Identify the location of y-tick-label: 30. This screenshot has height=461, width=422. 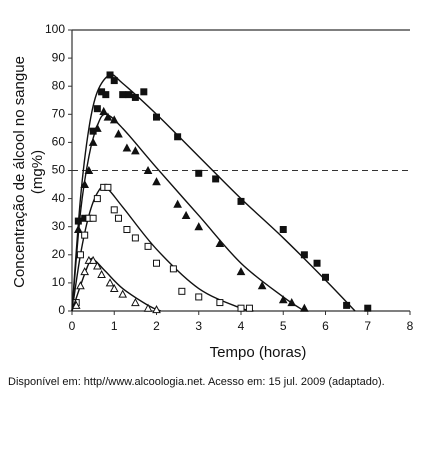
(59, 226).